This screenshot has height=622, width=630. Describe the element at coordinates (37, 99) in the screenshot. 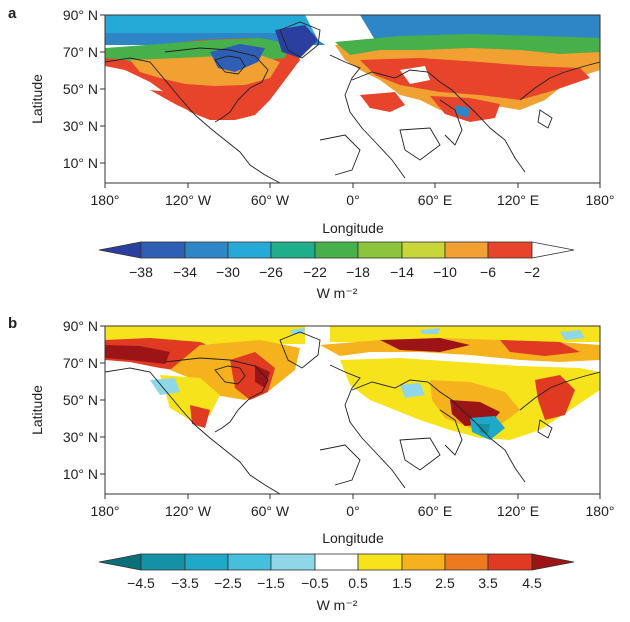

I see `ylabel-a: Latitude` at that location.